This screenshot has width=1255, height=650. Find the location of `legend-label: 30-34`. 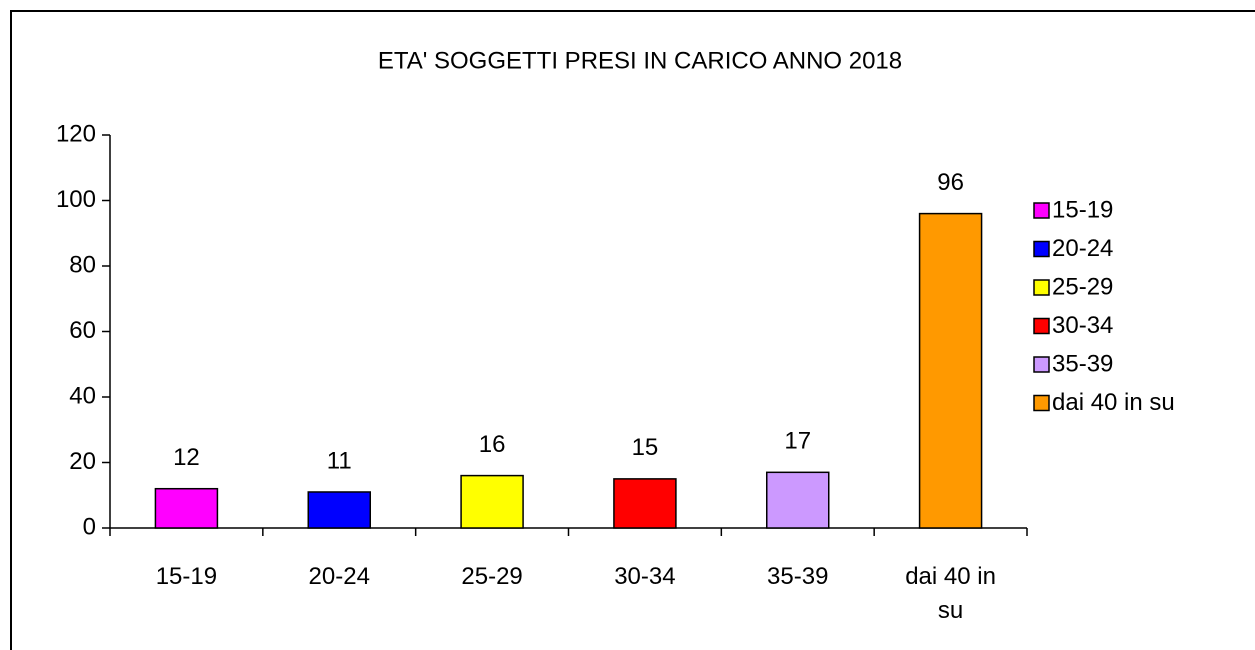

legend-label: 30-34 is located at coordinates (1082, 325).